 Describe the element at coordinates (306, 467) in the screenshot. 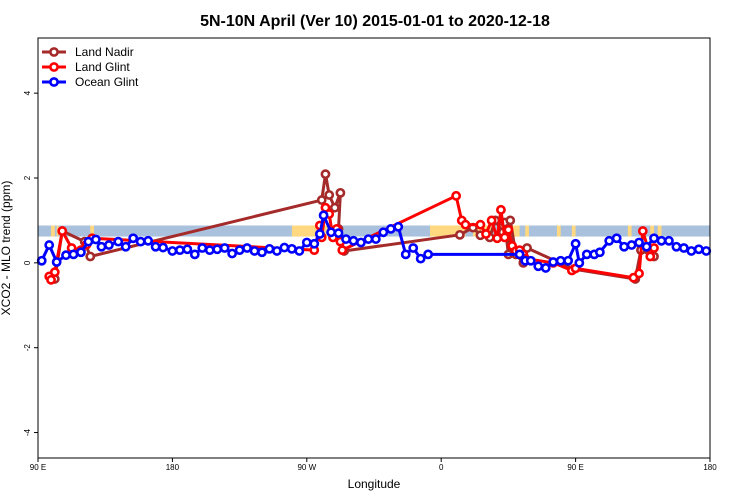

I see `x-tick-label: 90 W` at that location.